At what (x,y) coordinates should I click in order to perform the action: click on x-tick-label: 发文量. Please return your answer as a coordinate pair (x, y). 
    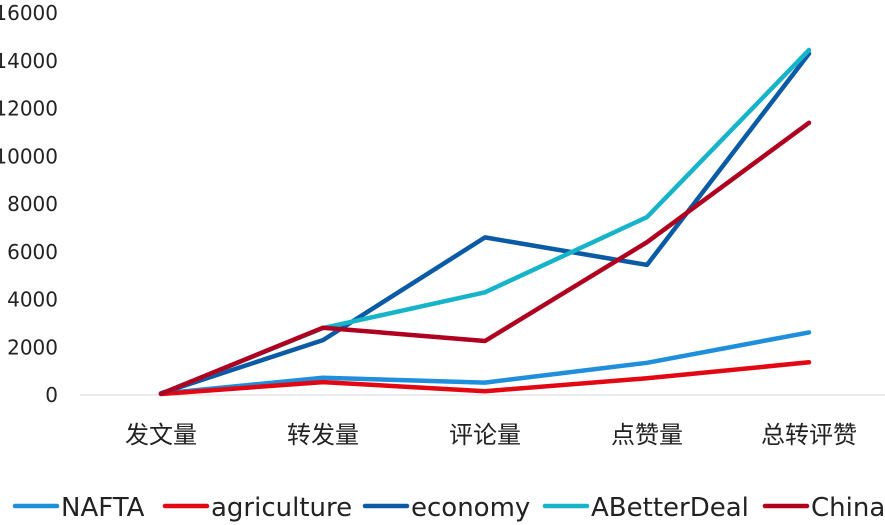
    Looking at the image, I should click on (161, 435).